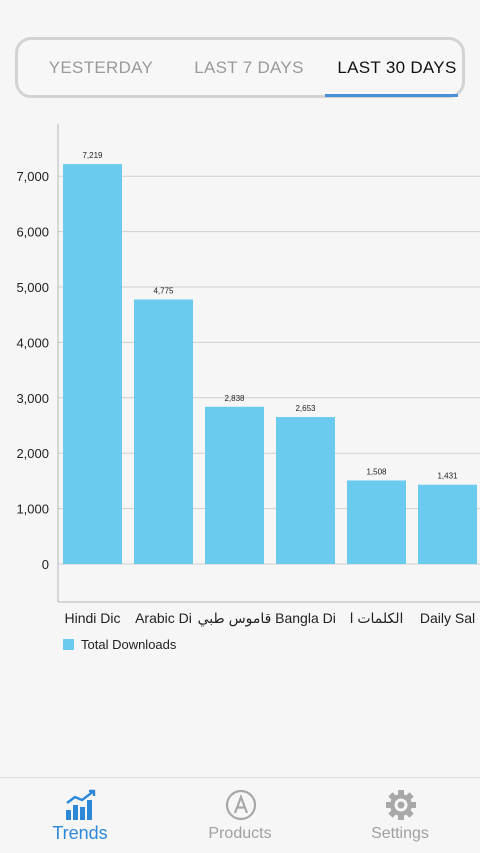 The height and width of the screenshot is (853, 480). What do you see at coordinates (32, 342) in the screenshot?
I see `y-tick-label: 4,000` at bounding box center [32, 342].